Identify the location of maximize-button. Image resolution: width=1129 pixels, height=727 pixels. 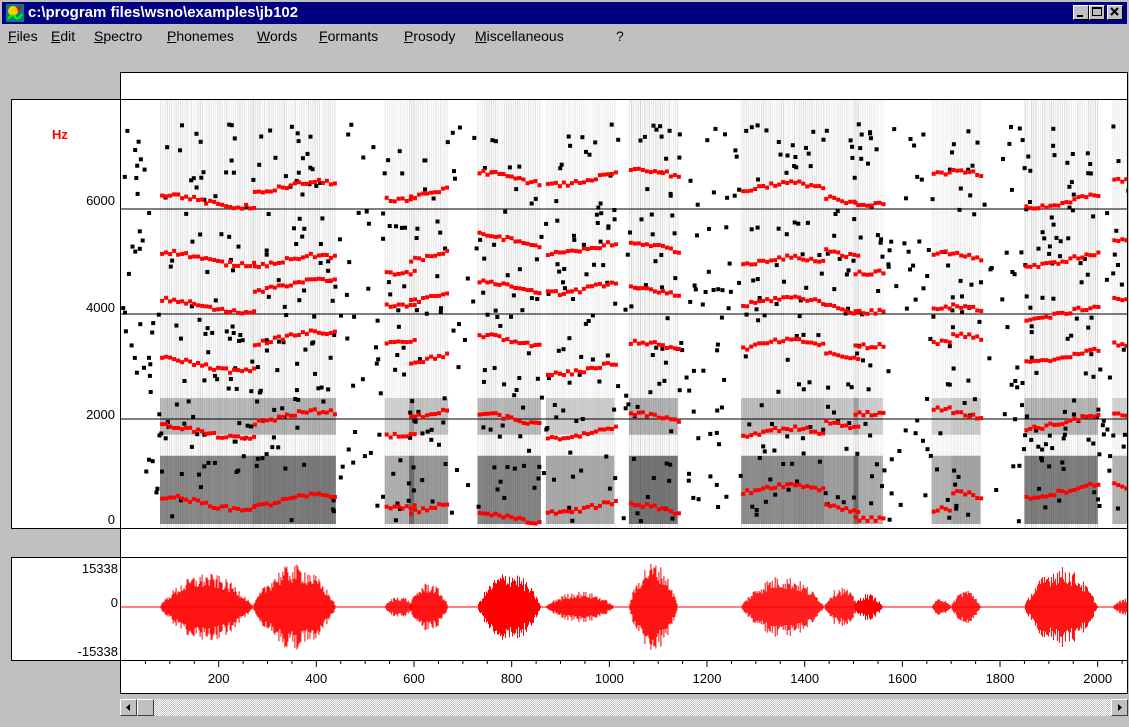
(1097, 12).